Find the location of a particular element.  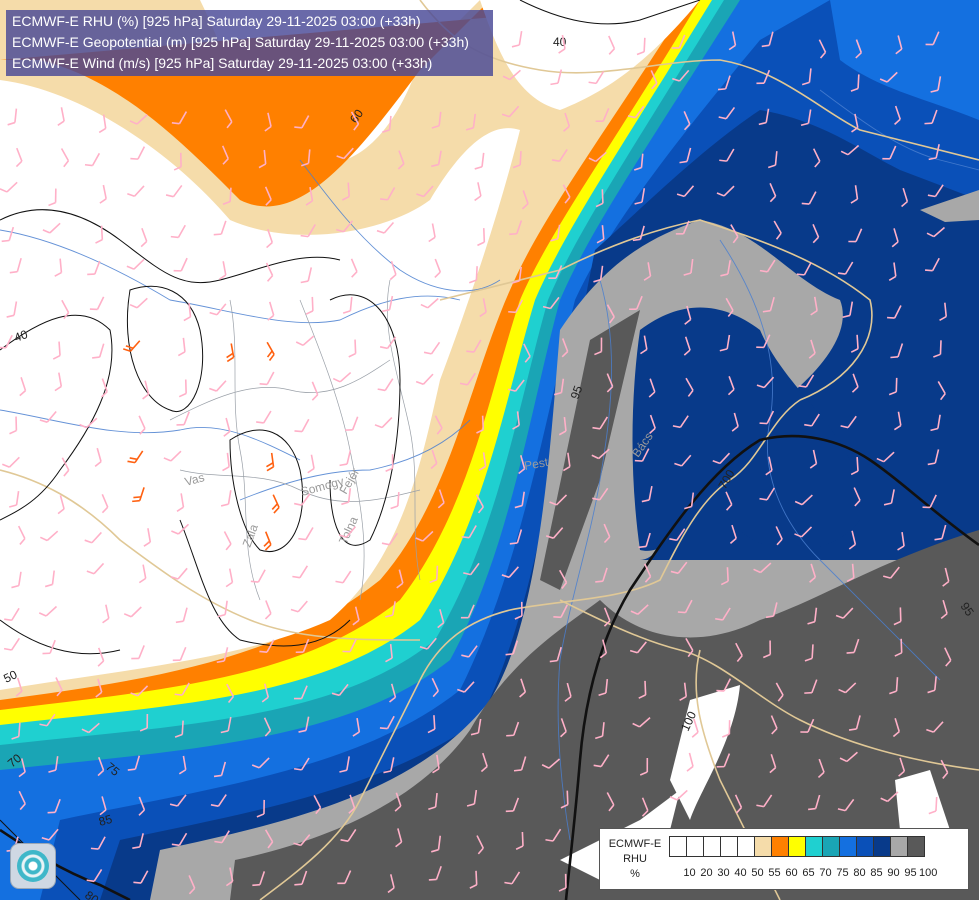

place-label-pest: Pest is located at coordinates (536, 464).